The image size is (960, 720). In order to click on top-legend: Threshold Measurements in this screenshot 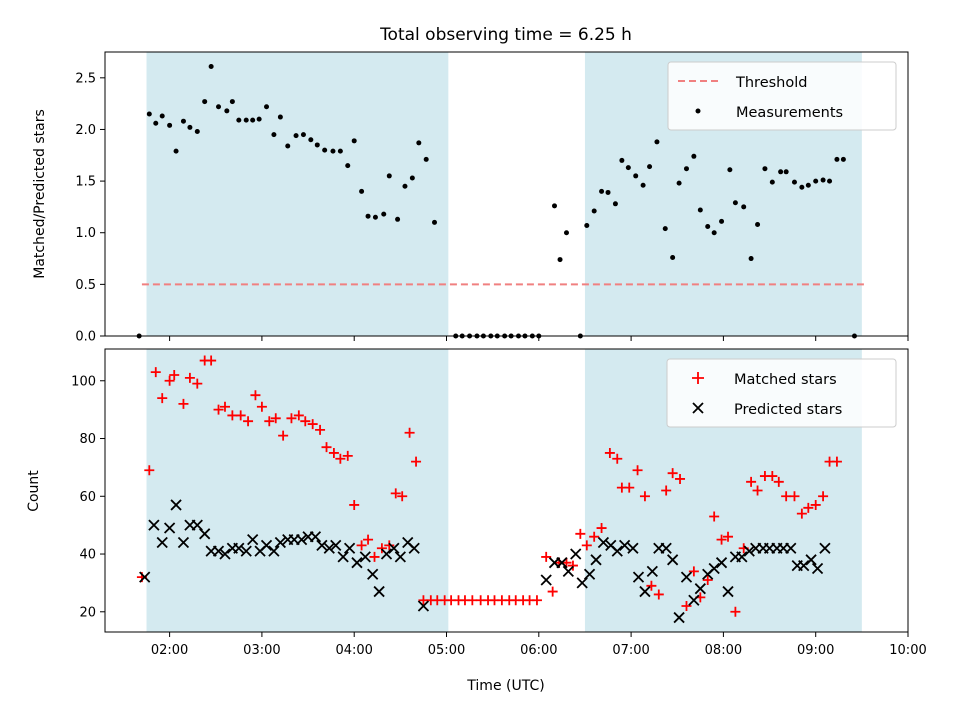, I will do `click(782, 96)`.